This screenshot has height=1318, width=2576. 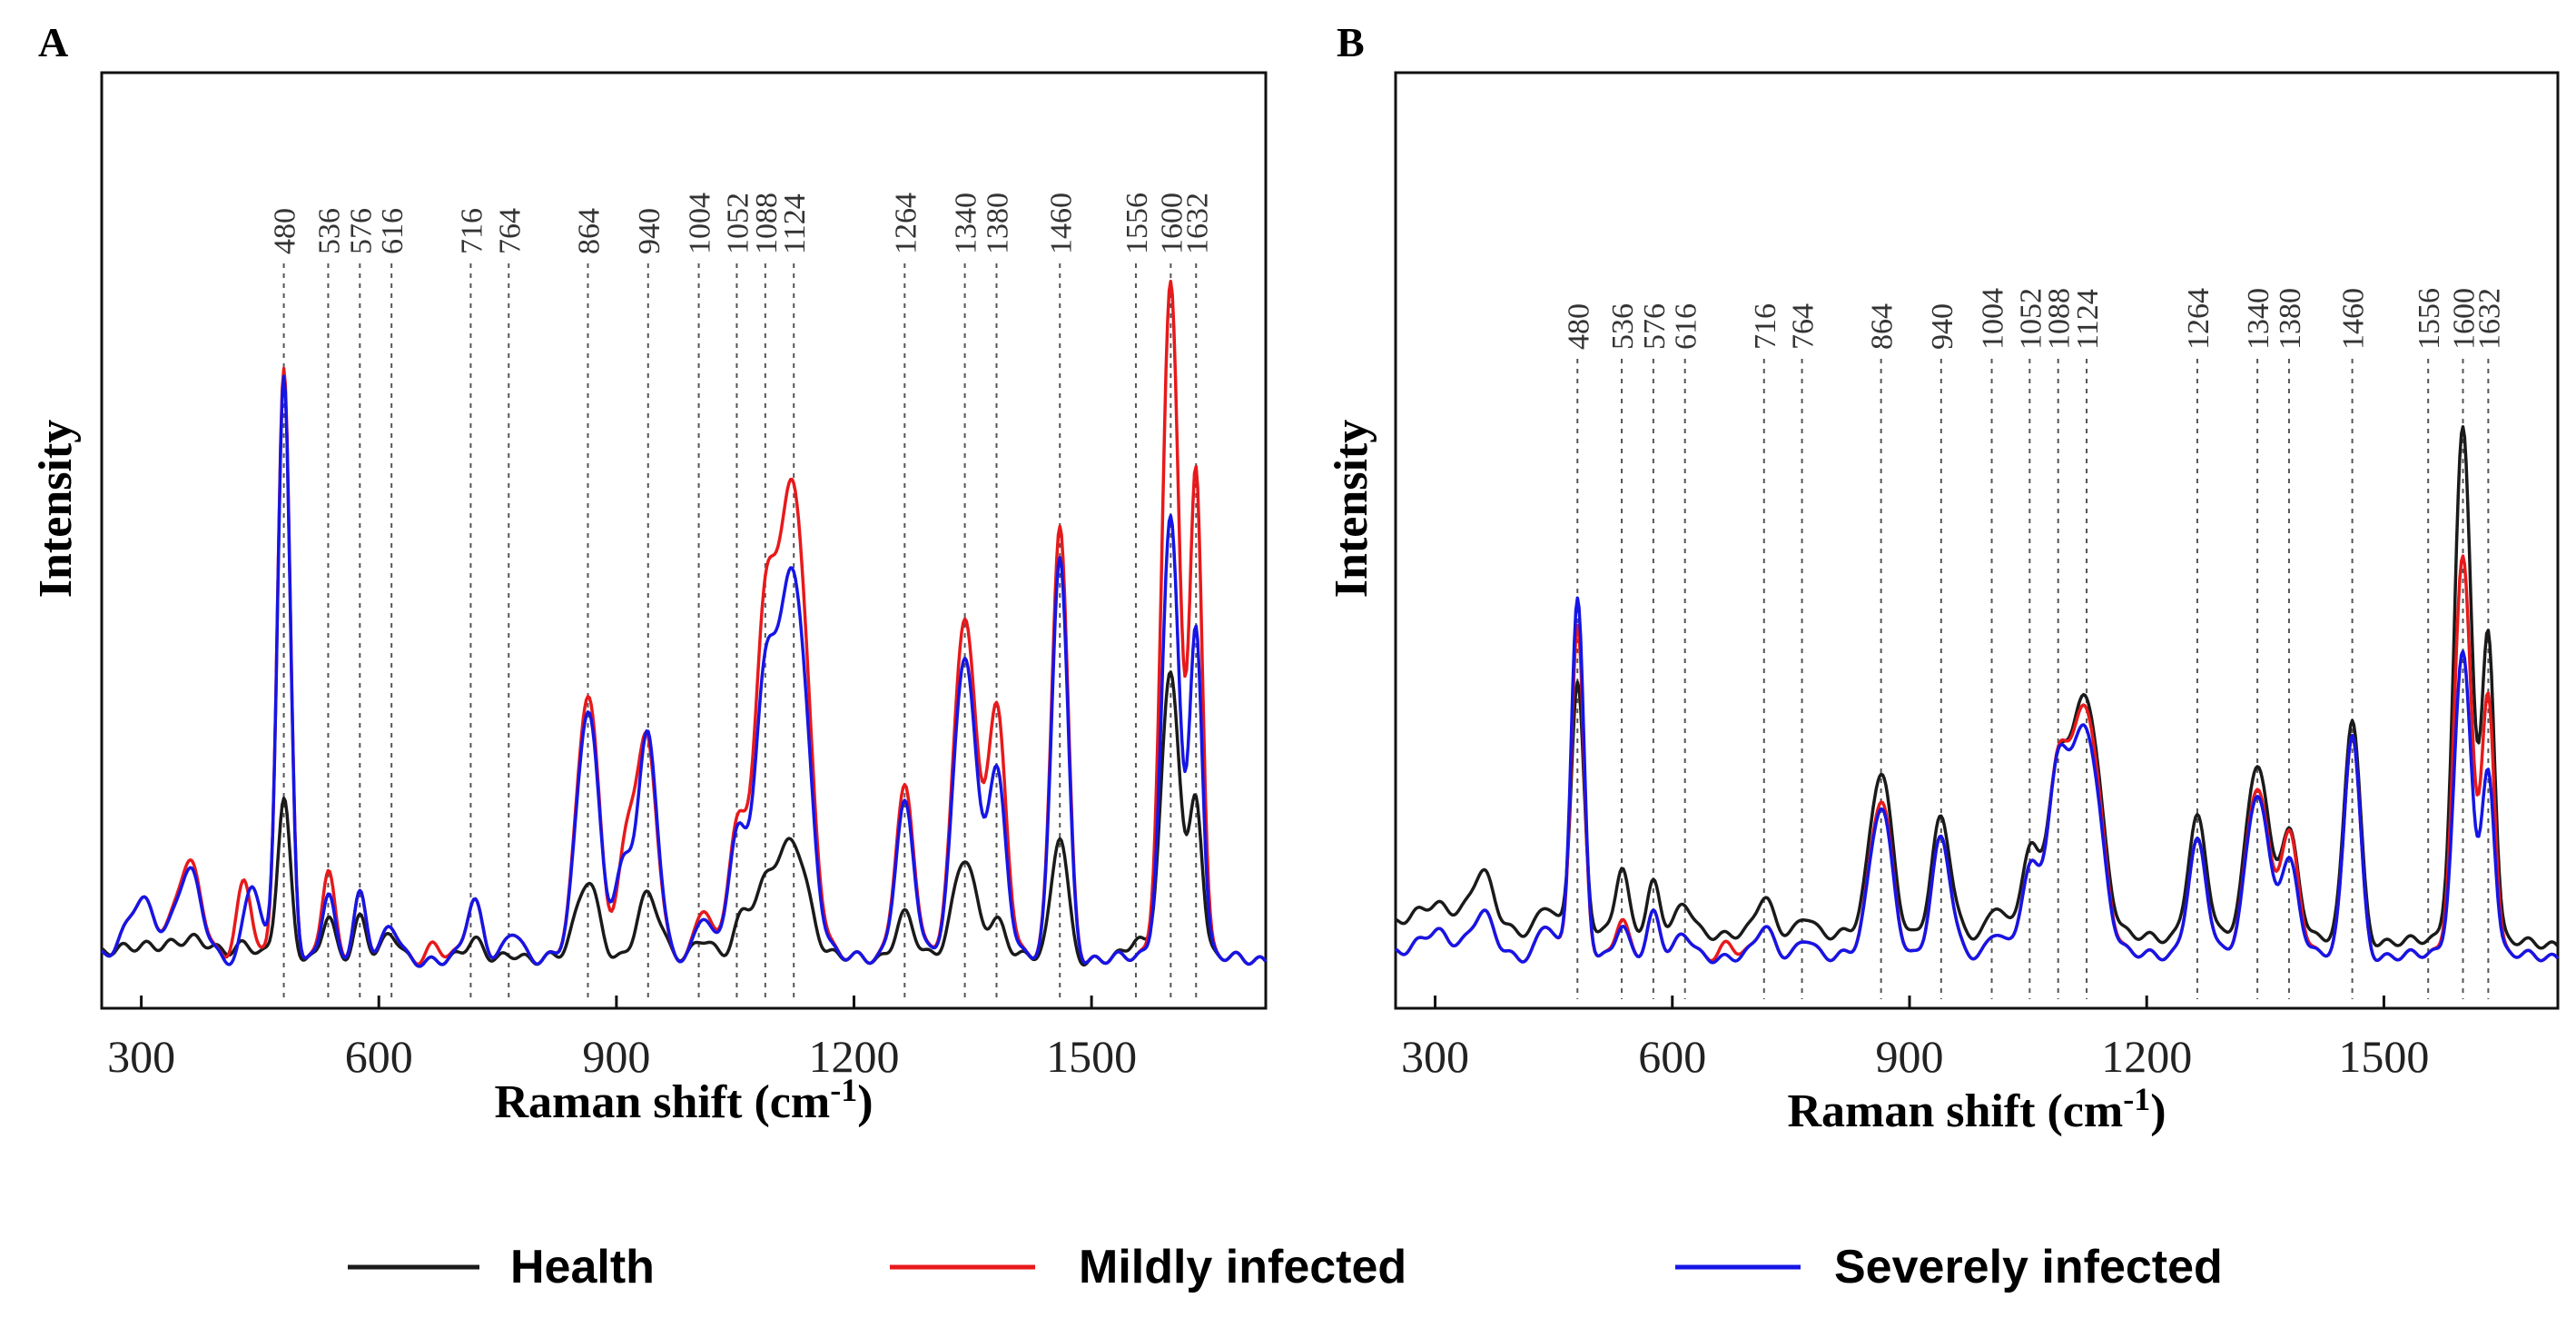 What do you see at coordinates (966, 223) in the screenshot?
I see `panel-a-peak-label: 1340` at bounding box center [966, 223].